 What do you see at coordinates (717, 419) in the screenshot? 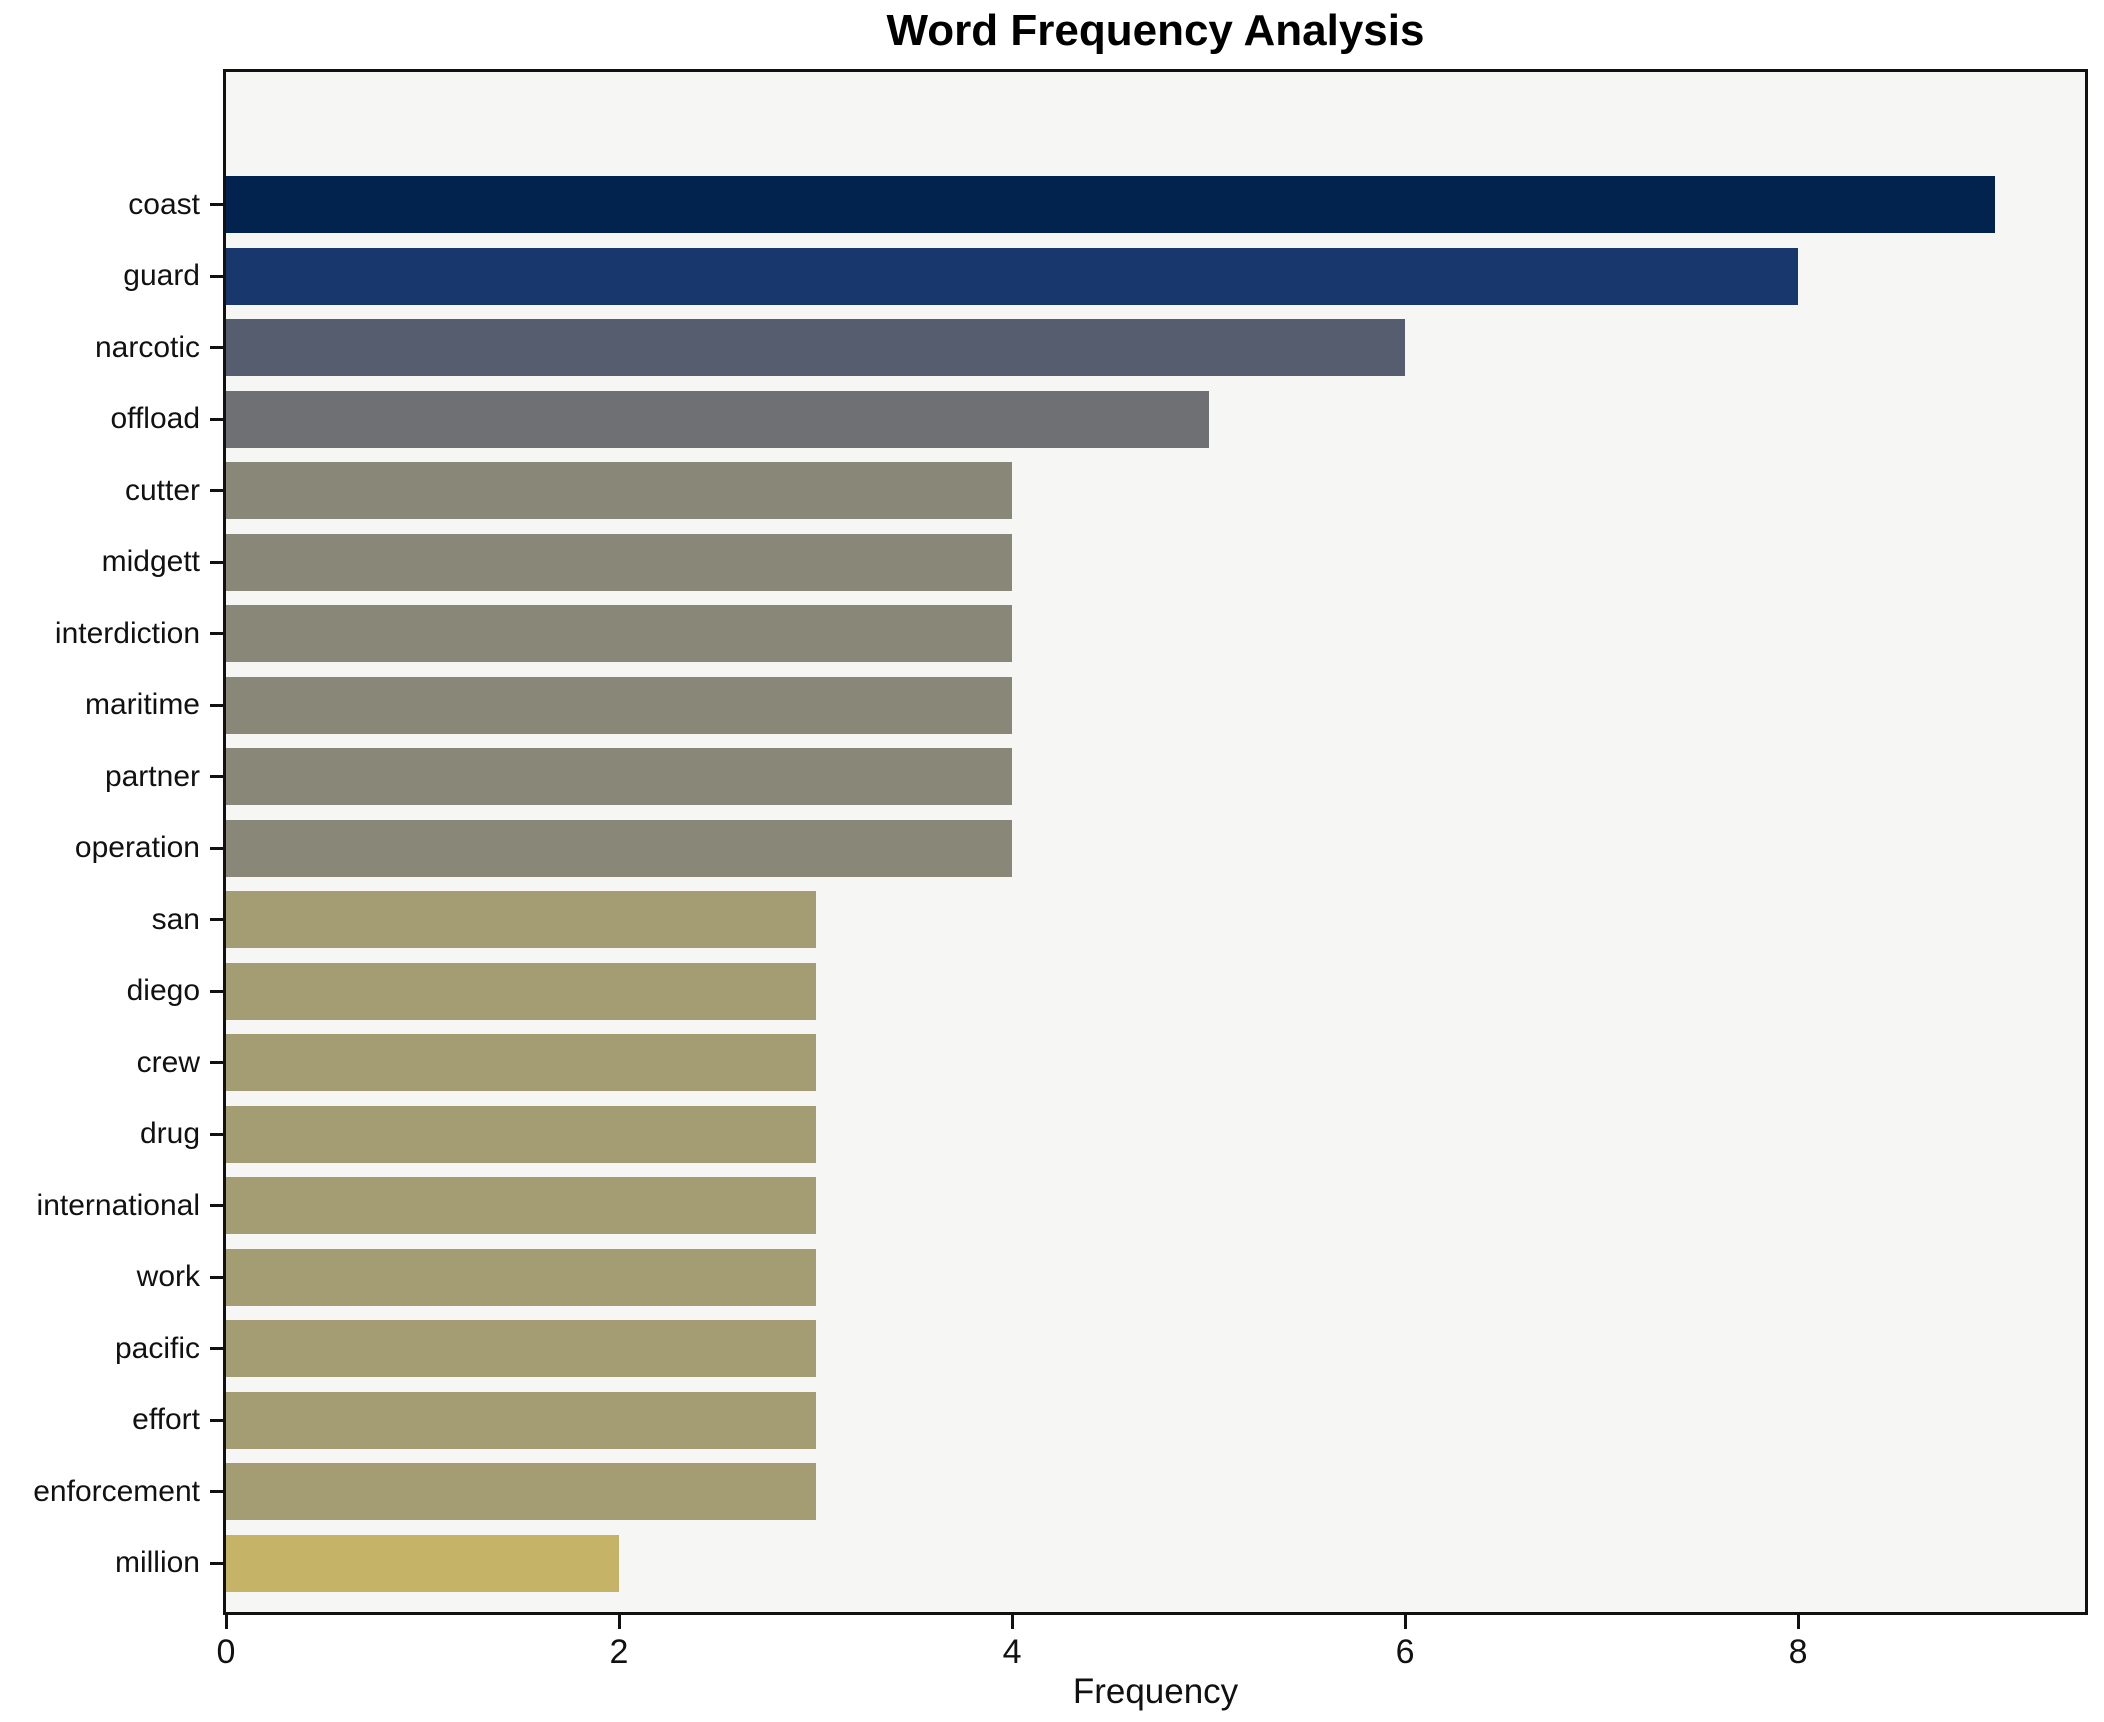
I see `bar-offload` at bounding box center [717, 419].